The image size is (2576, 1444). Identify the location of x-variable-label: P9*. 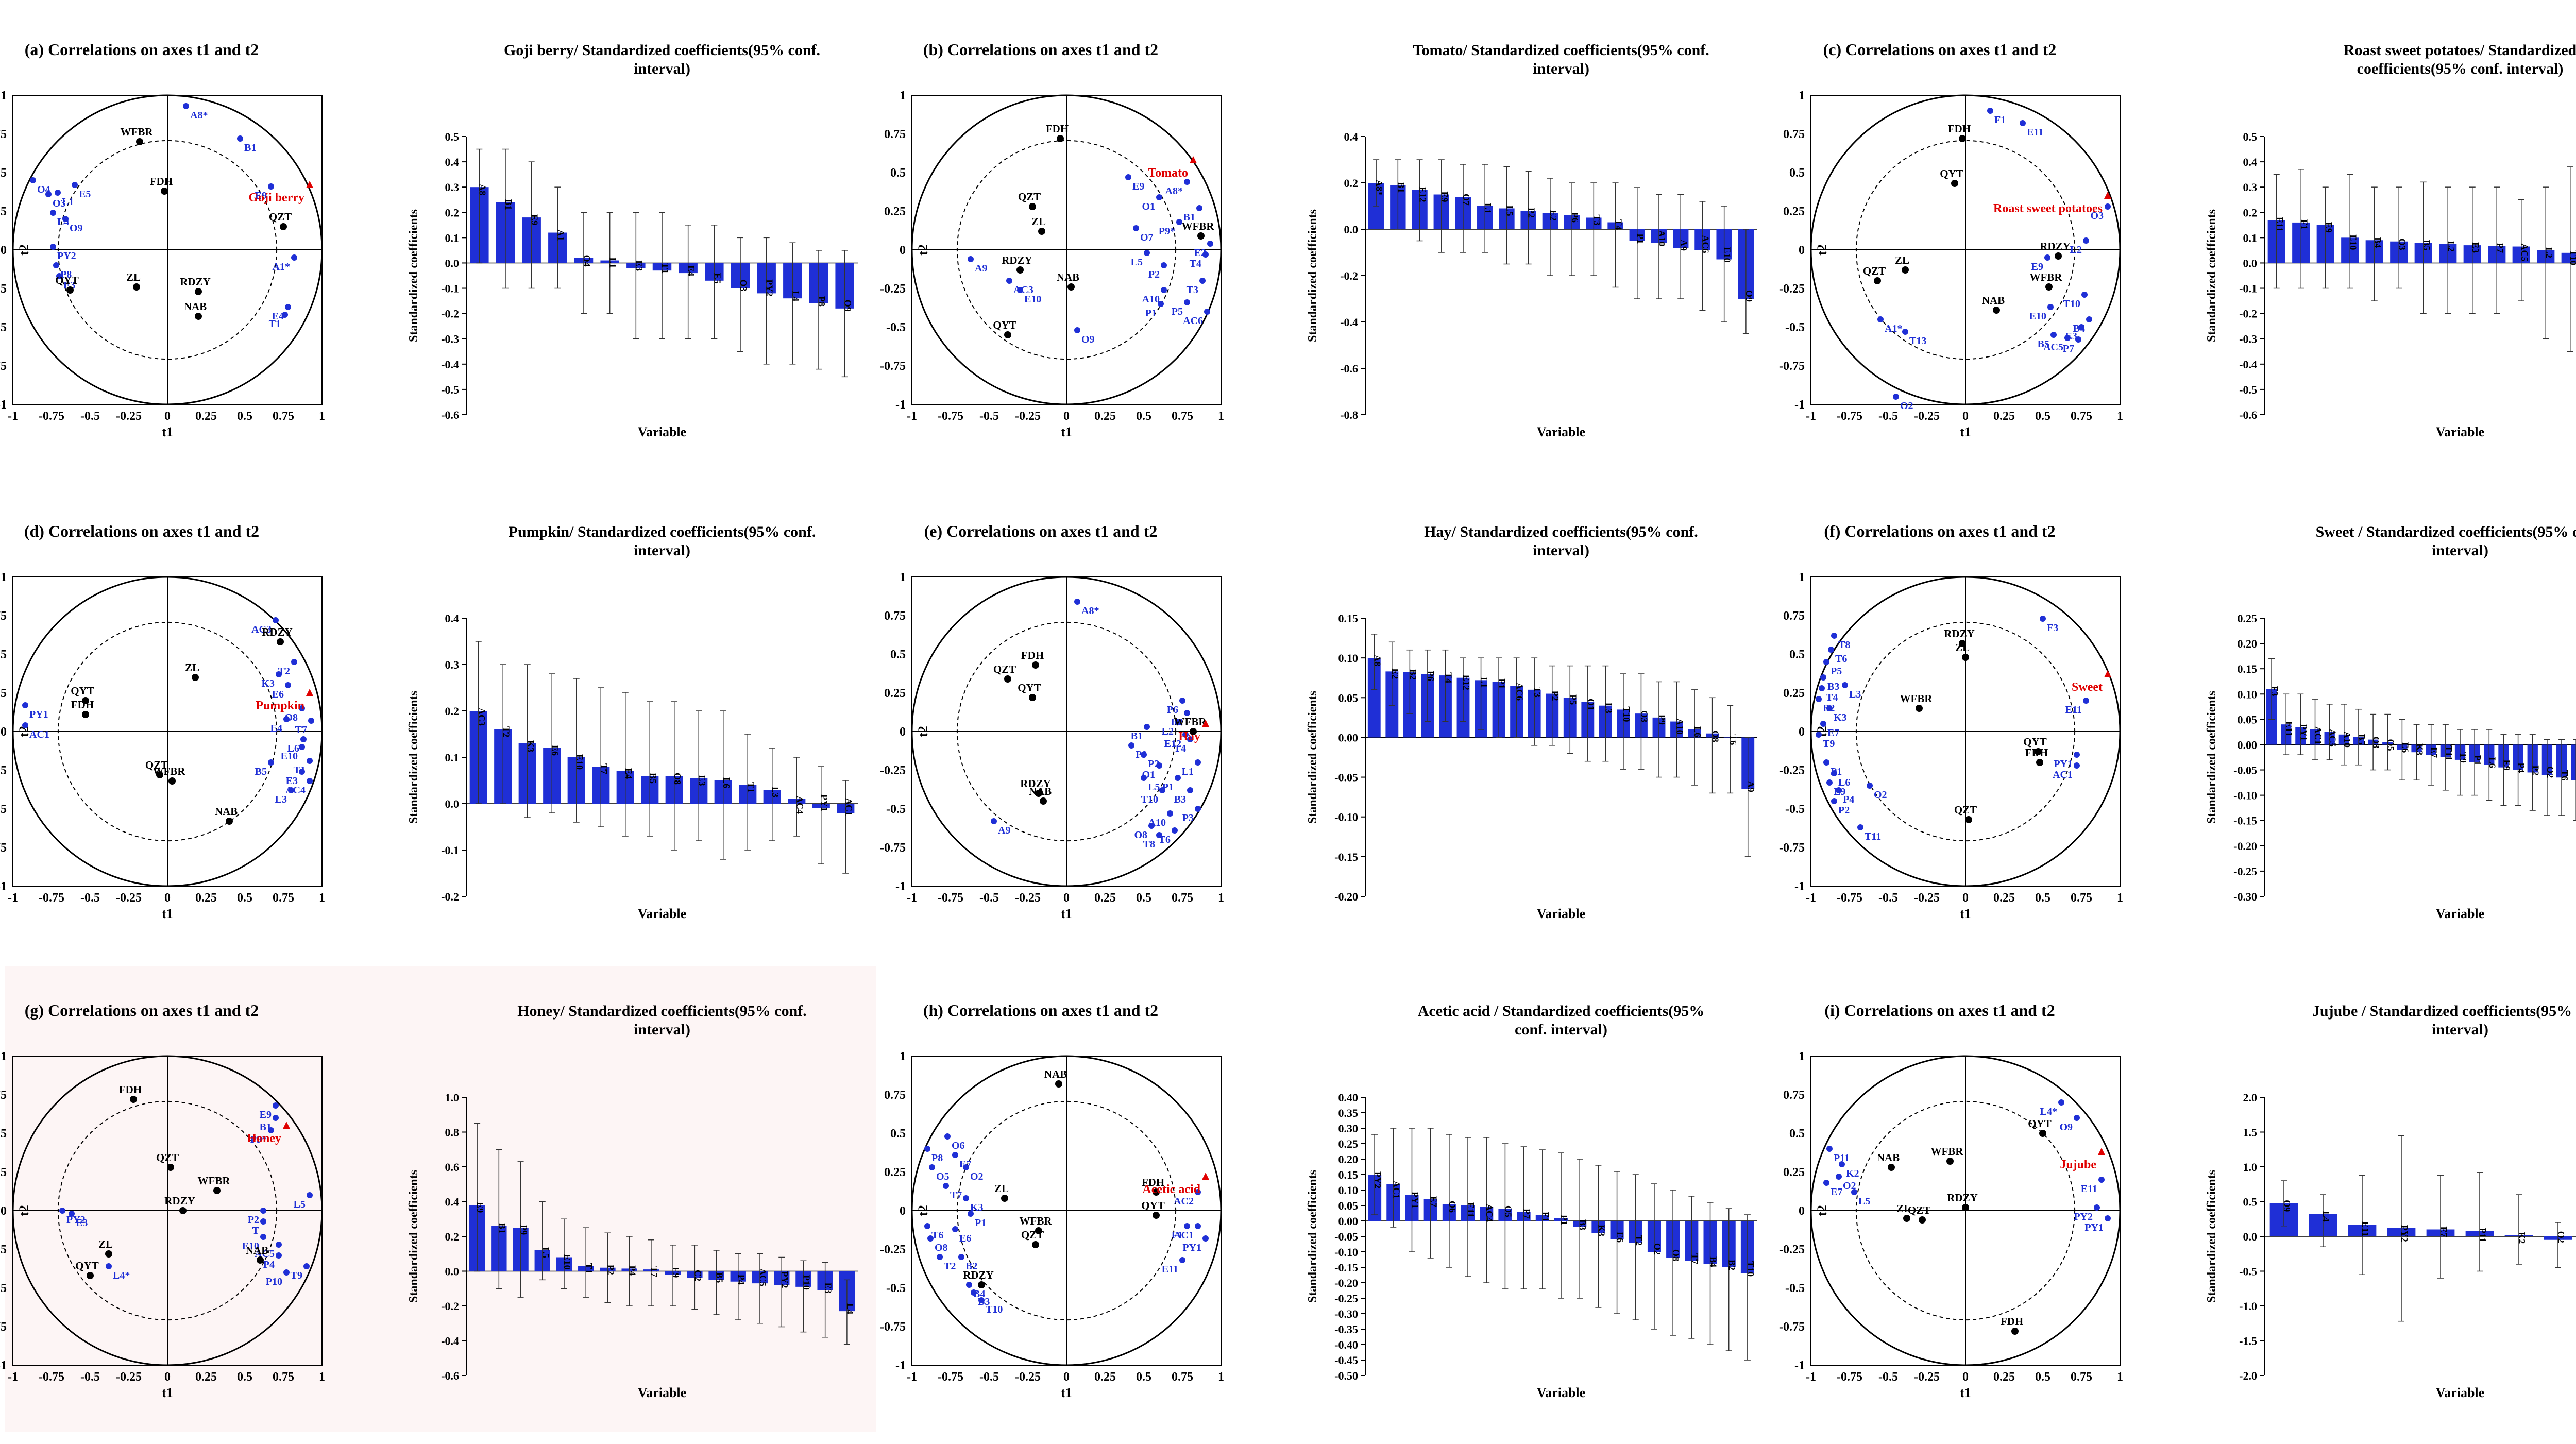
(1167, 231).